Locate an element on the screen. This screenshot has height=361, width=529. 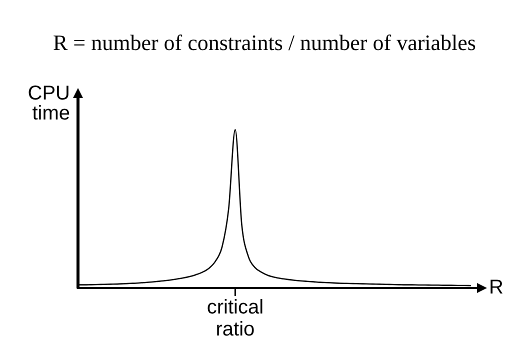
text: critical ratio is located at coordinates (235, 318).